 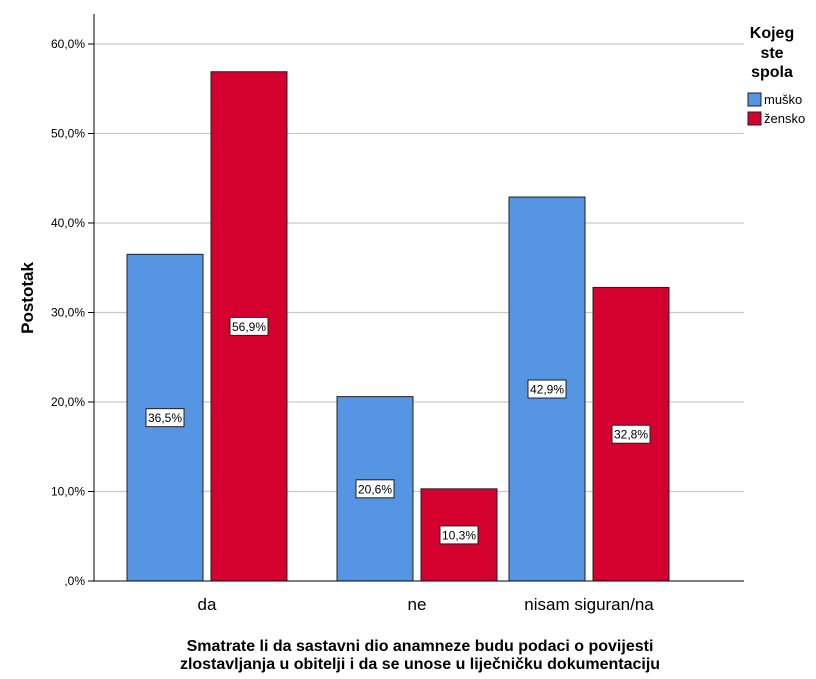 I want to click on data-label: 42,9%, so click(x=547, y=390).